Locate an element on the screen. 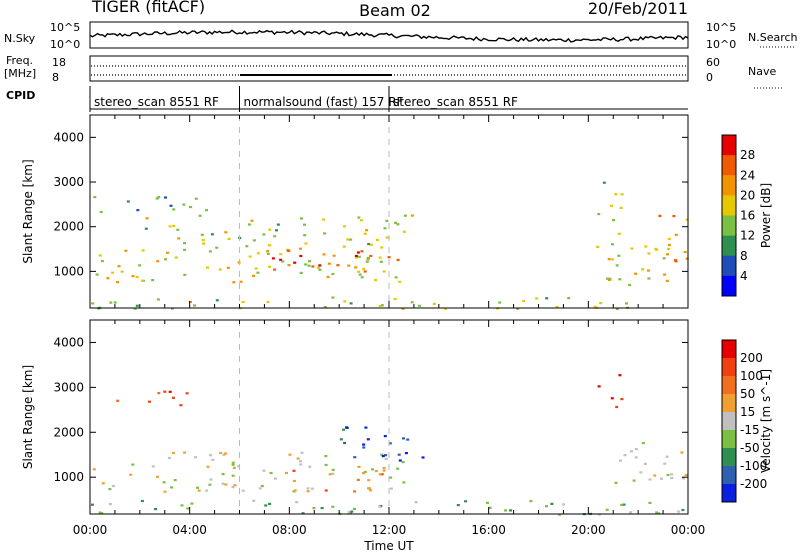  cpid-label: CPID is located at coordinates (20, 95).